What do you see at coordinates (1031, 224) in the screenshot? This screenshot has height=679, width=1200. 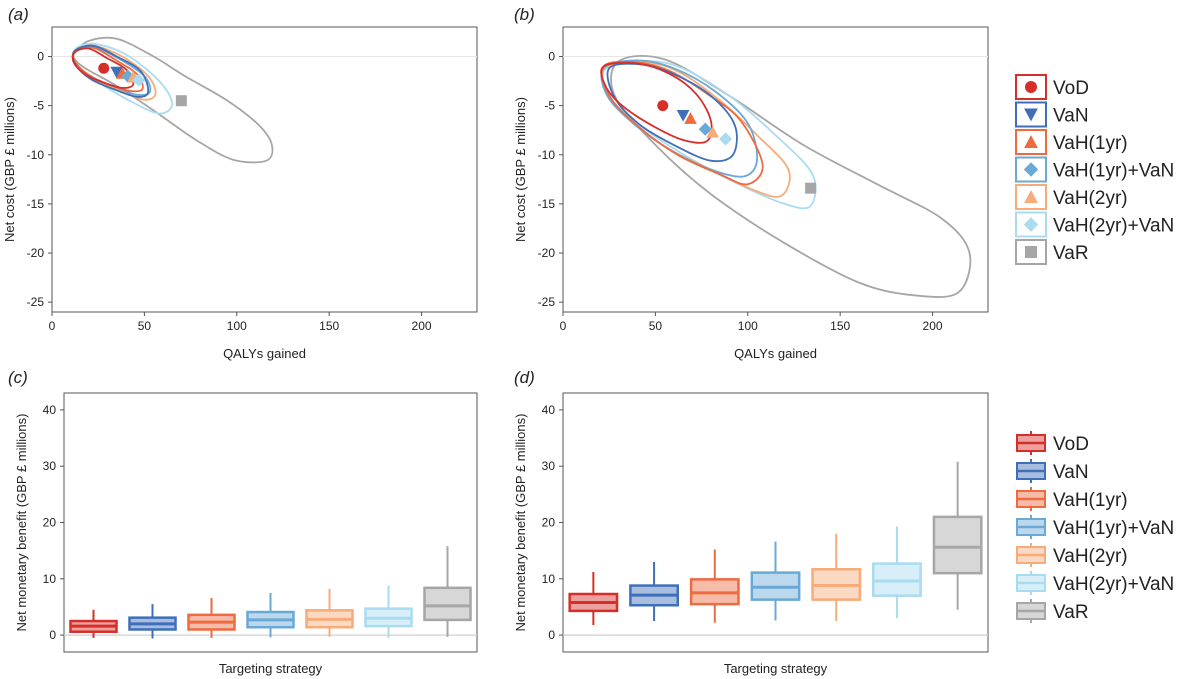 I see `legend-marker-VaH(2yr)+VaN` at bounding box center [1031, 224].